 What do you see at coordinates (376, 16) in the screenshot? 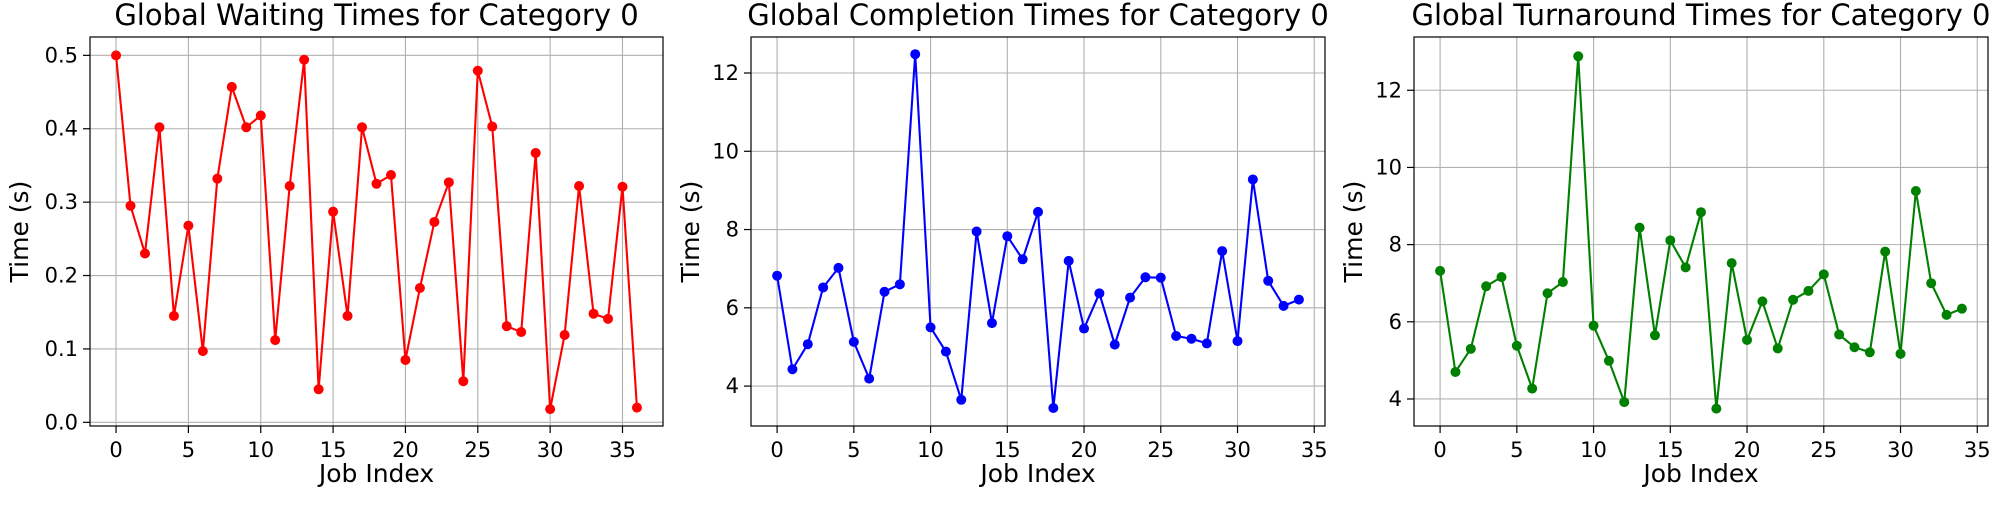
I see `chart-title: Global Waiting Times for Category 0` at bounding box center [376, 16].